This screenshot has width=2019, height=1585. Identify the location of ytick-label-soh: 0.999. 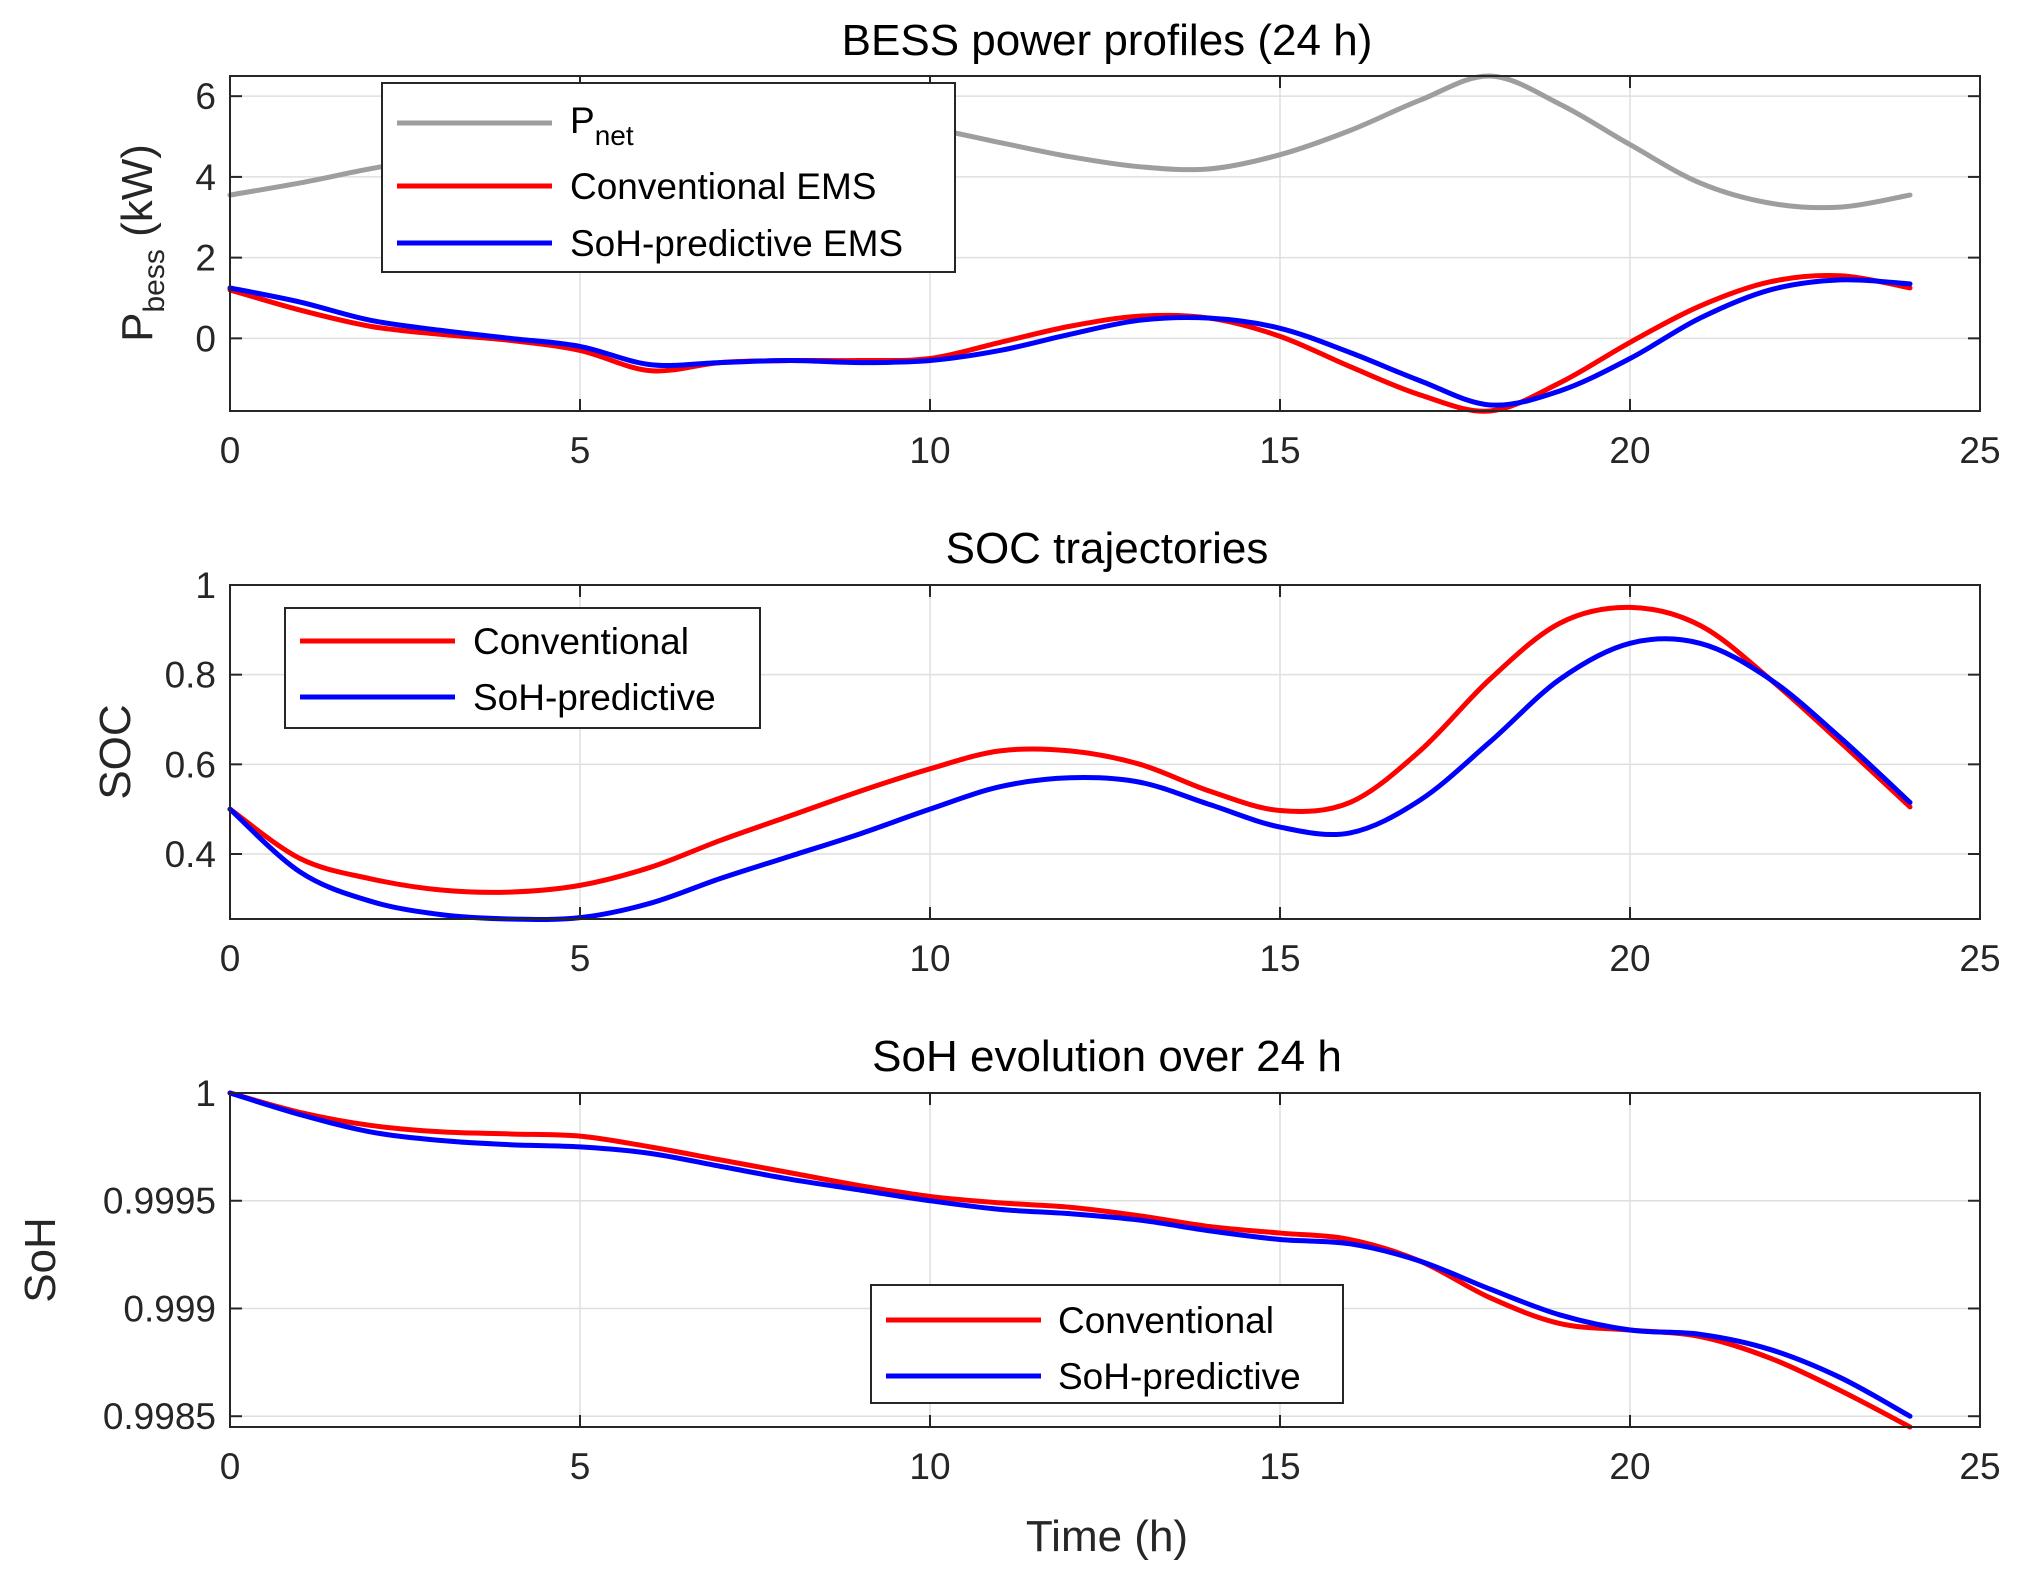
(169, 1308).